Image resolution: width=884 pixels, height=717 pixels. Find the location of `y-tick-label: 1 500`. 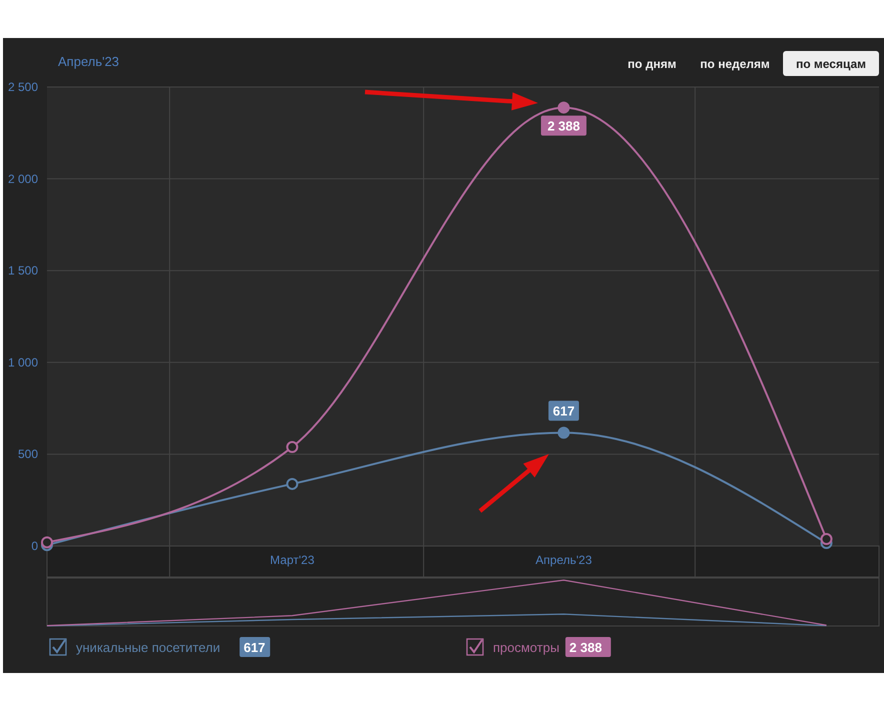

y-tick-label: 1 500 is located at coordinates (23, 271).